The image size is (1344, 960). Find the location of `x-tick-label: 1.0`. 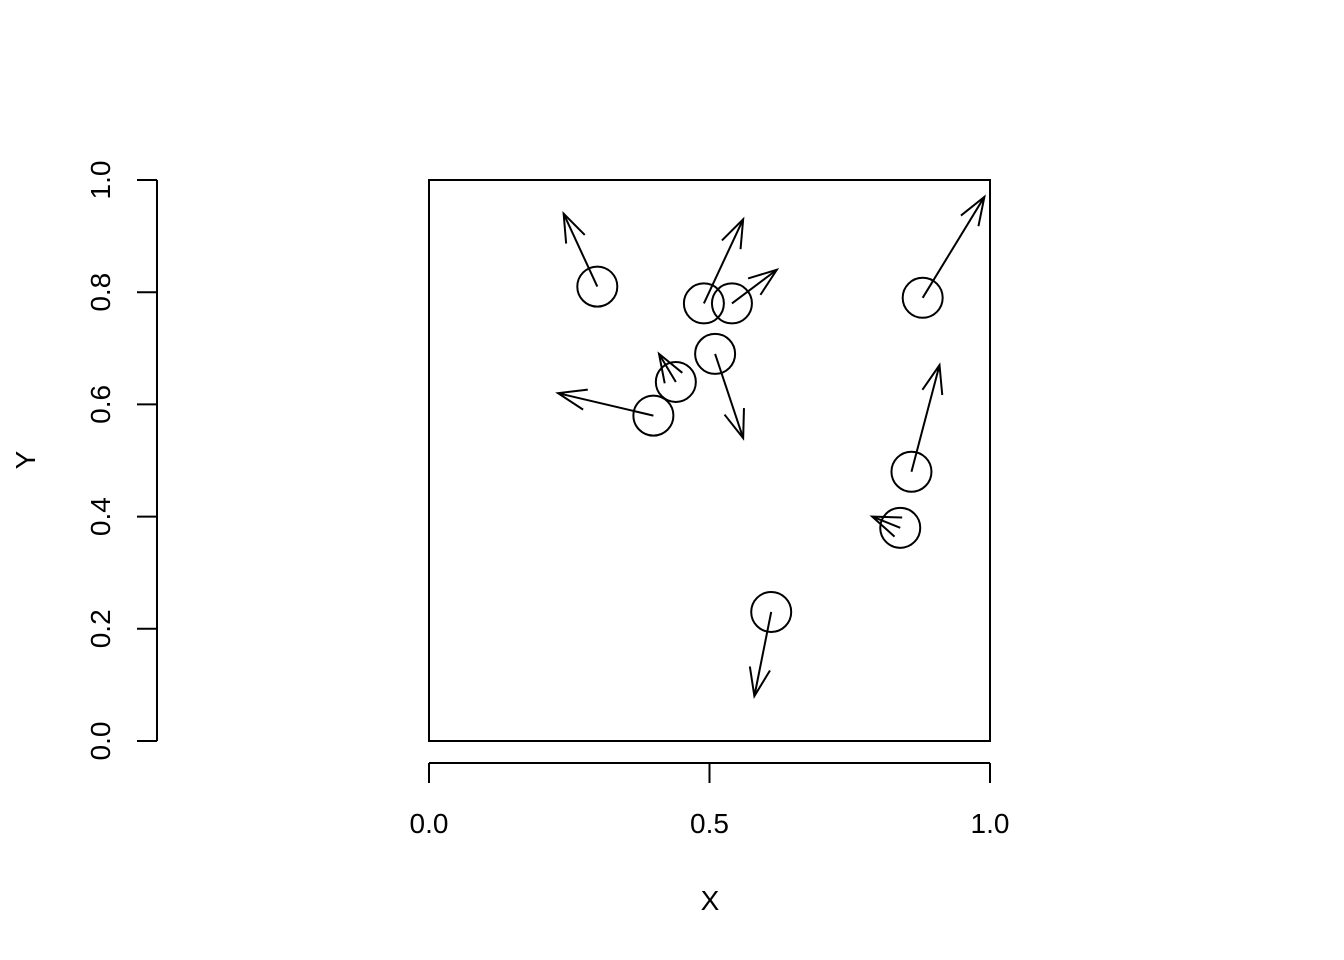

x-tick-label: 1.0 is located at coordinates (990, 823).